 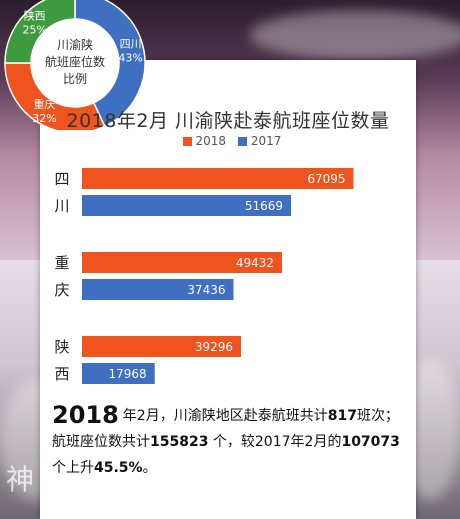 I want to click on summary-part: 个，较2017年2月的, so click(x=275, y=442).